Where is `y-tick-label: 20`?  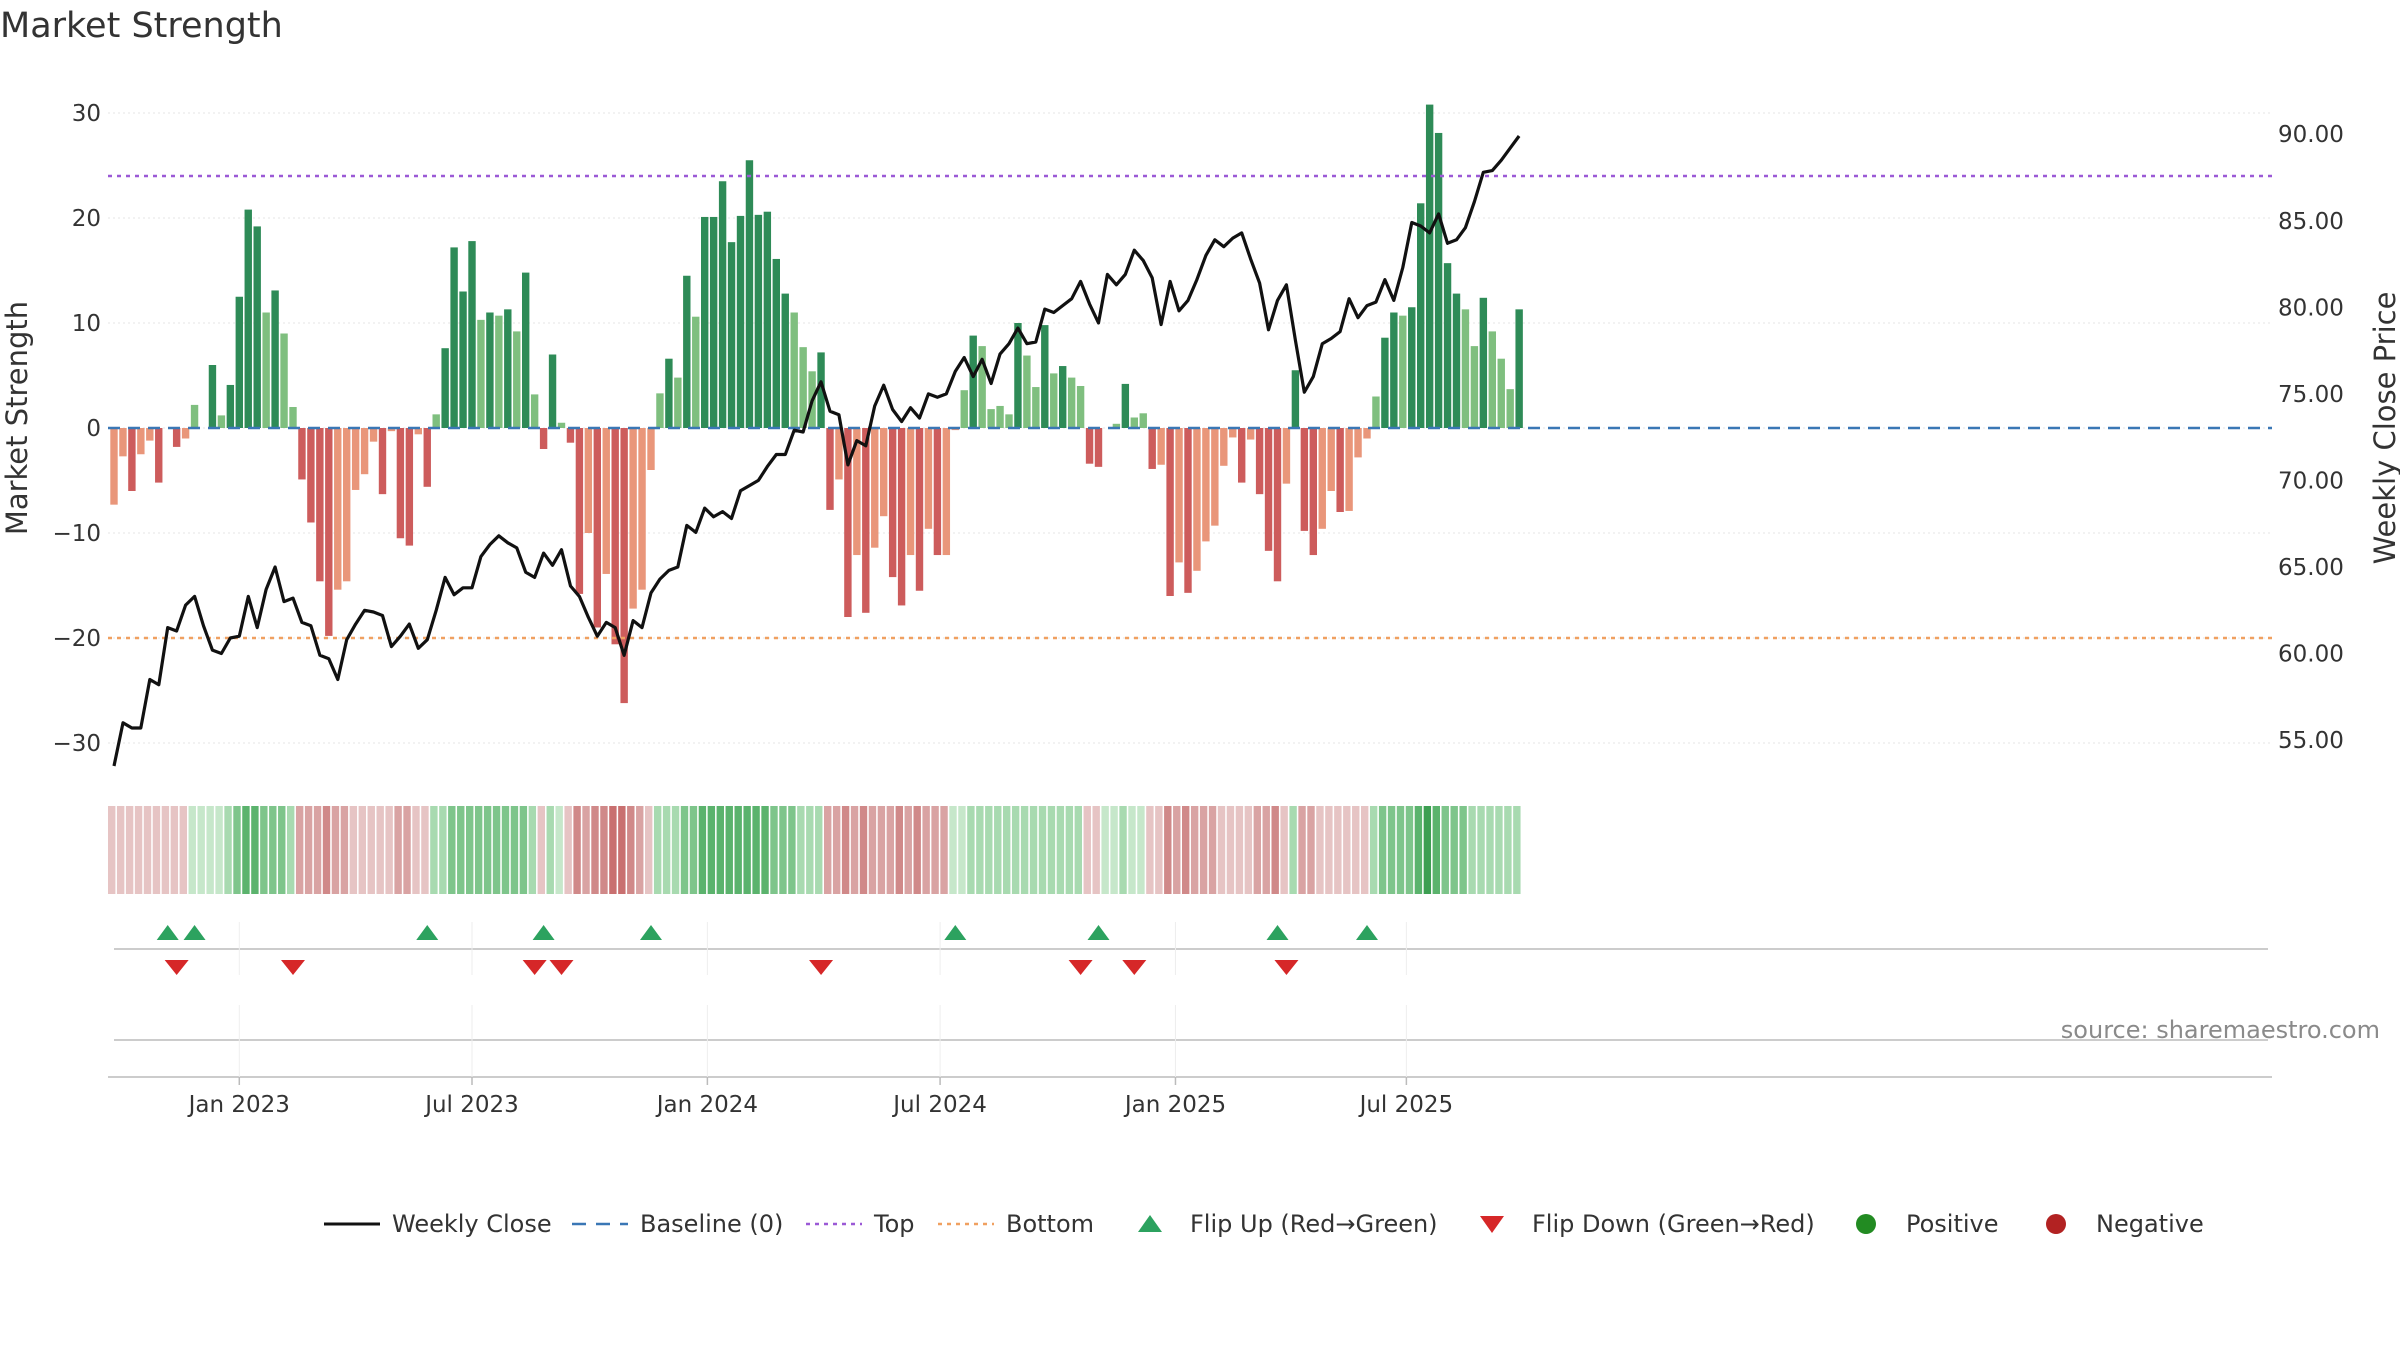 y-tick-label: 20 is located at coordinates (86, 219).